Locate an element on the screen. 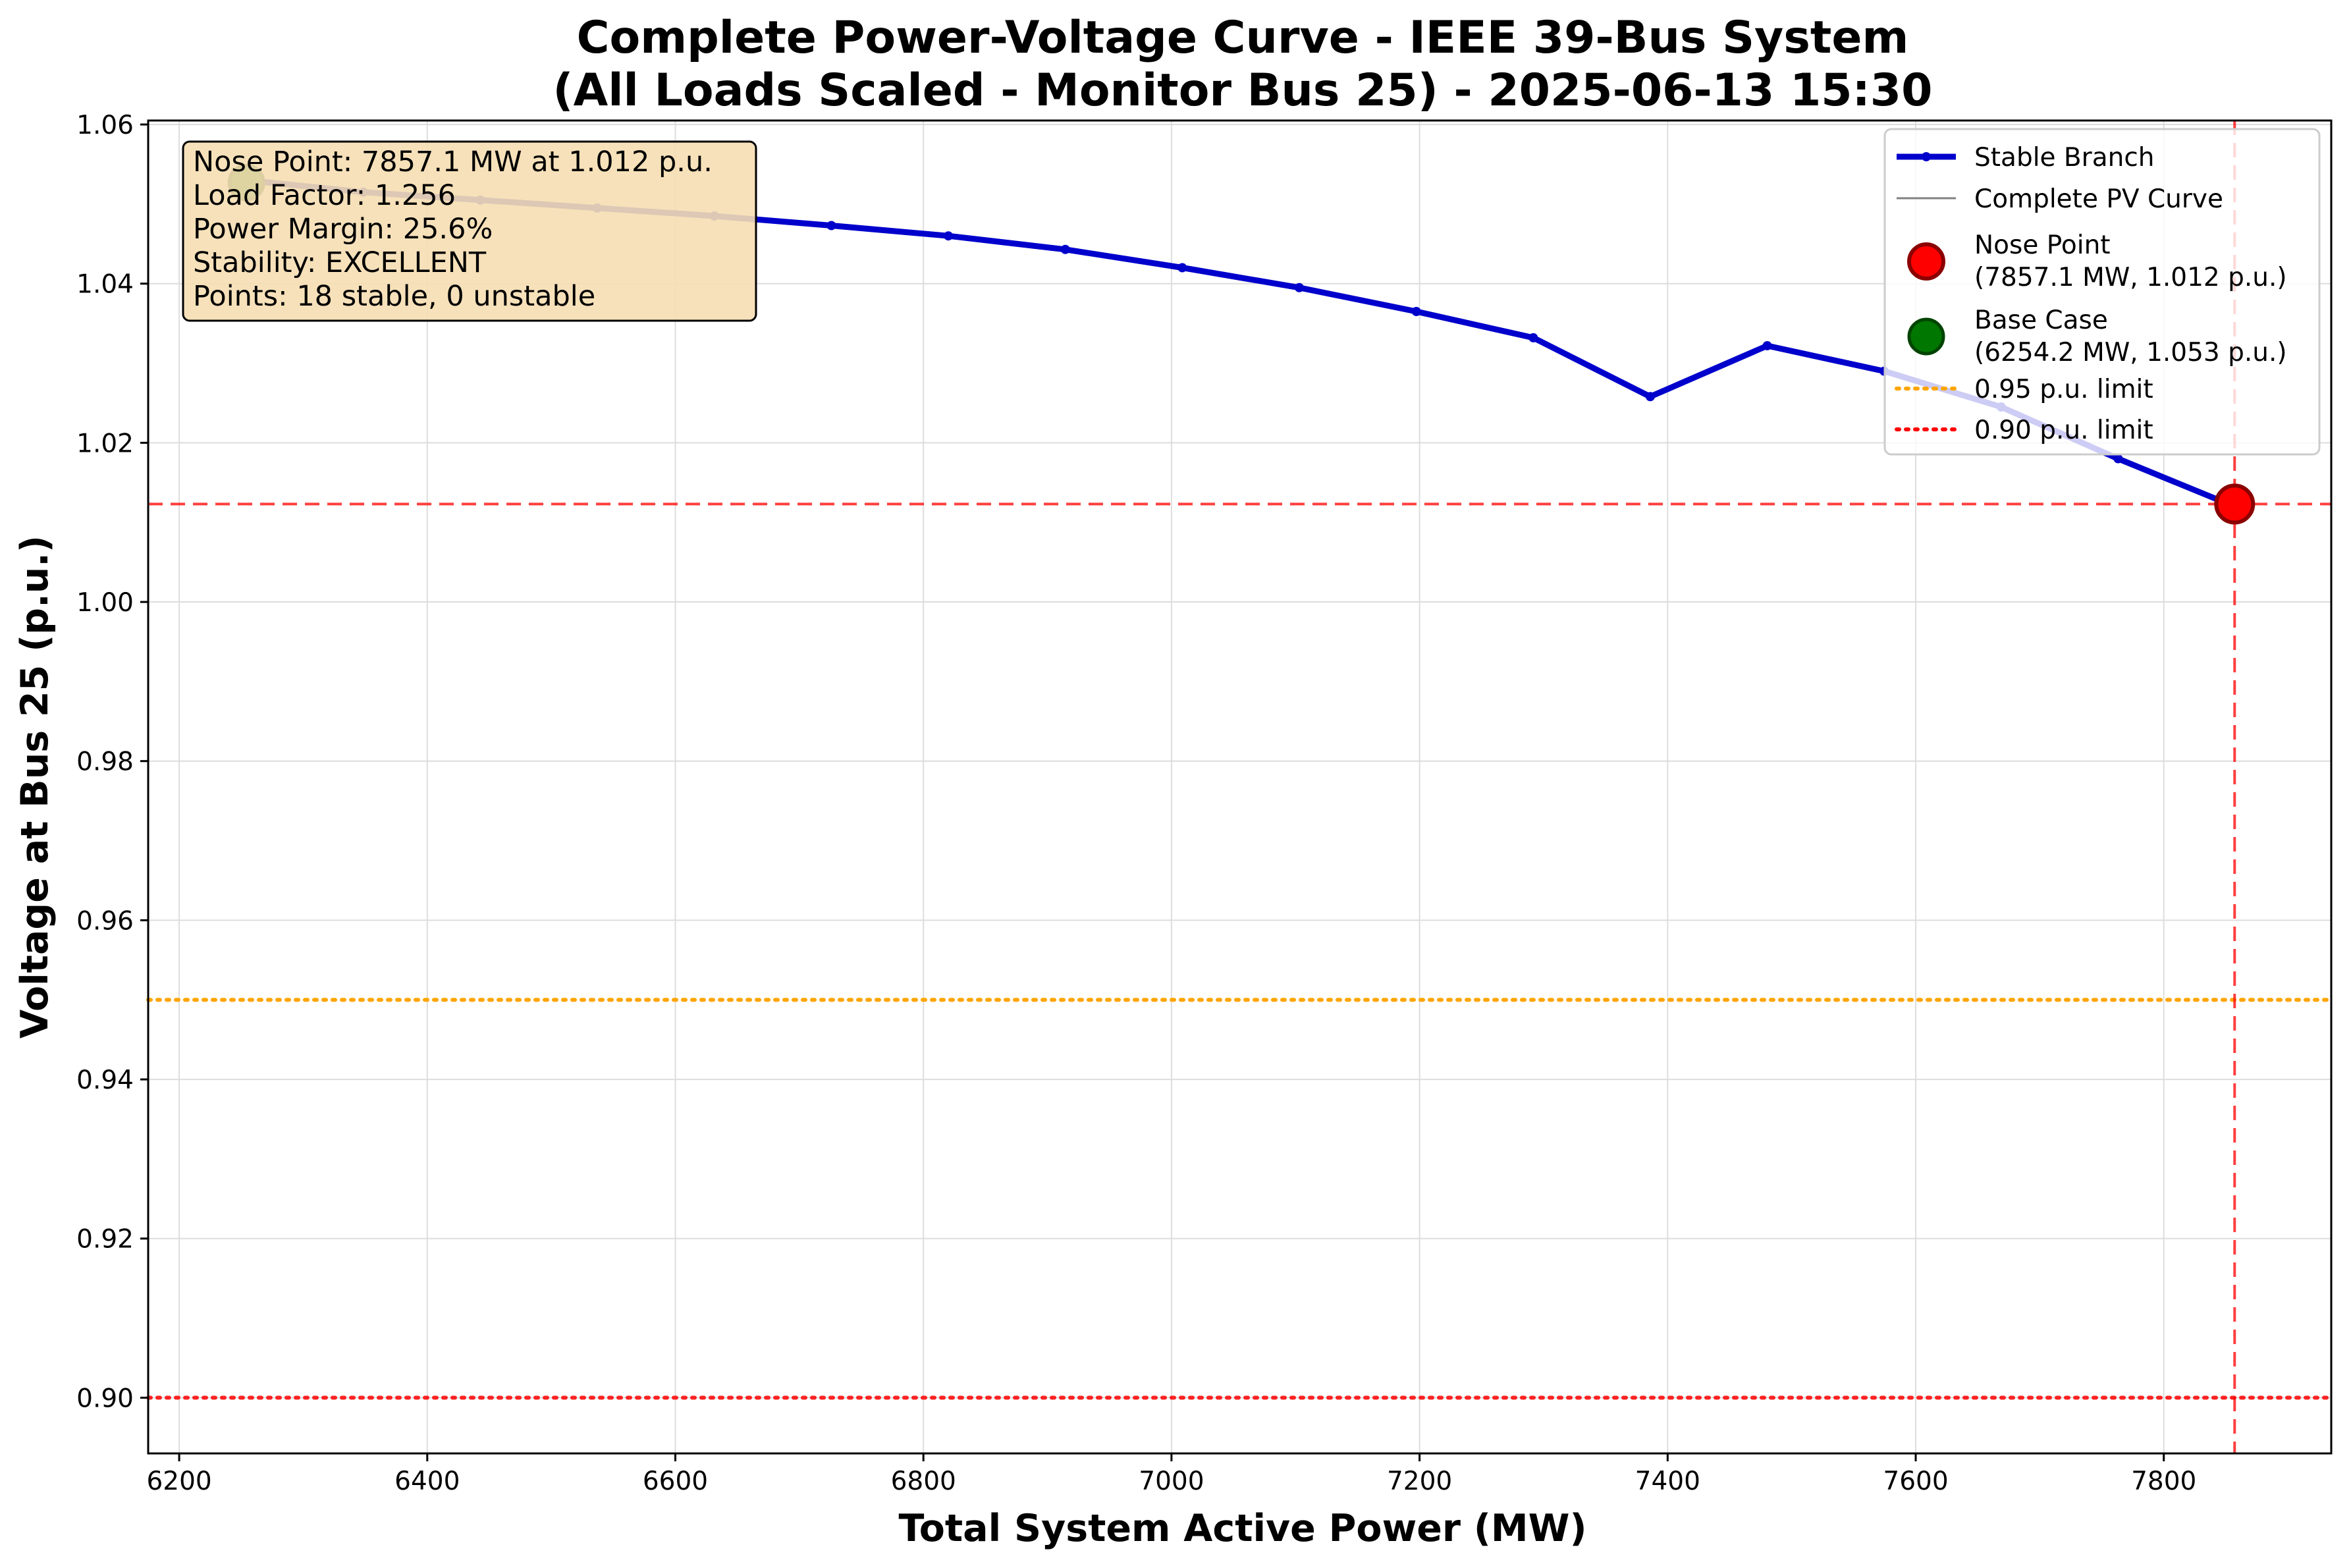 The width and height of the screenshot is (2351, 1568). x-tick-label: 6600 is located at coordinates (675, 1481).